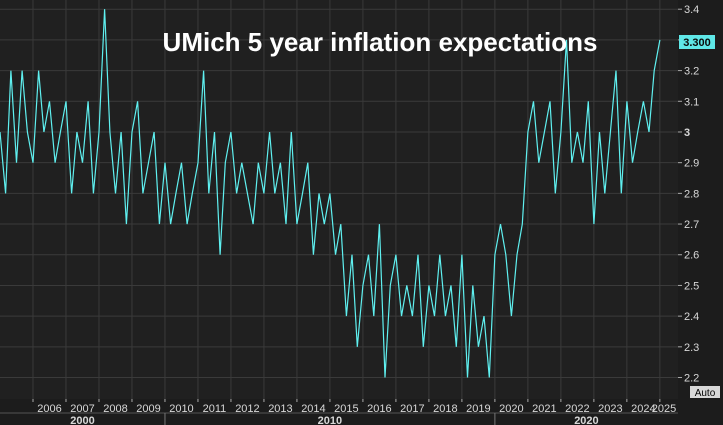  I want to click on x-tick-label: 2017, so click(412, 409).